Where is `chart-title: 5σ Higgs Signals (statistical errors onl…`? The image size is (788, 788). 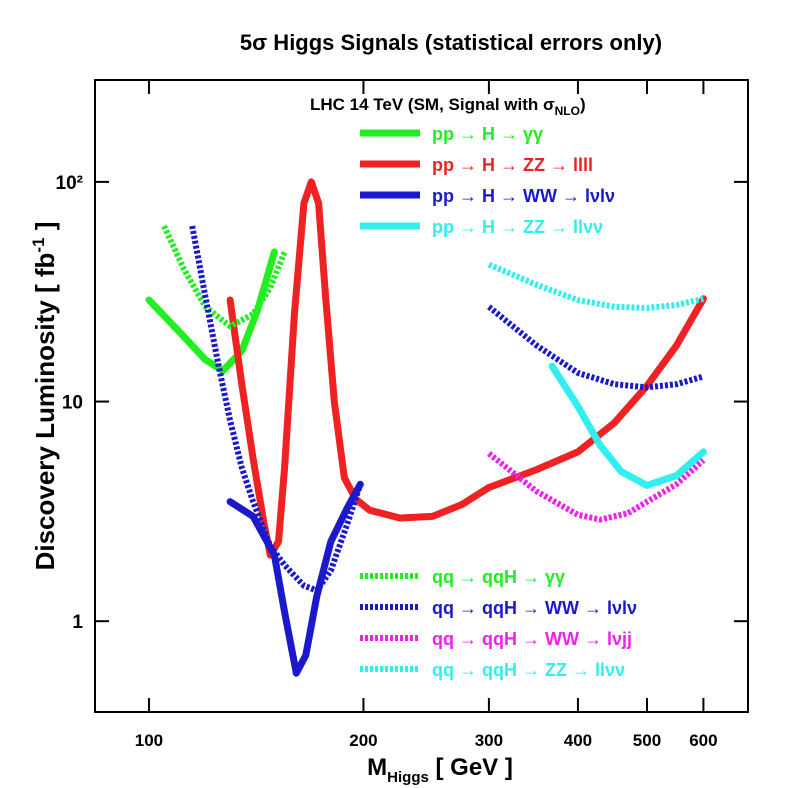 chart-title: 5σ Higgs Signals (statistical errors onl… is located at coordinates (451, 42).